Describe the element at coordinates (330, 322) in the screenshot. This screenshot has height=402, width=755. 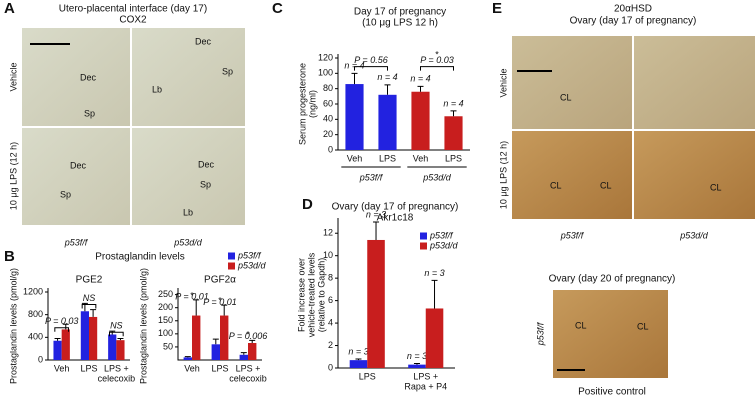
I see `y-tick-label: 4` at that location.